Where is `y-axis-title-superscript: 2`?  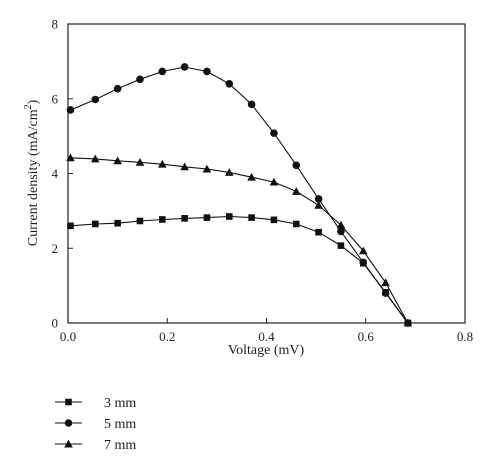
y-axis-title-superscript: 2 is located at coordinates (28, 106).